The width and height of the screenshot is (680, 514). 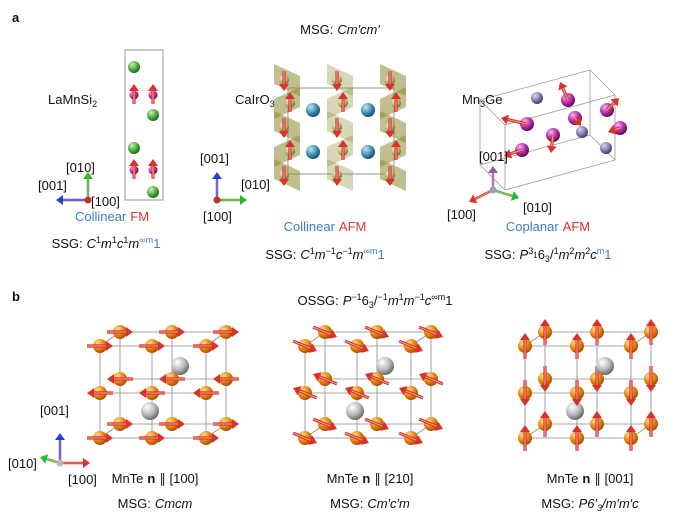 I want to click on text-part: AFM, so click(x=352, y=226).